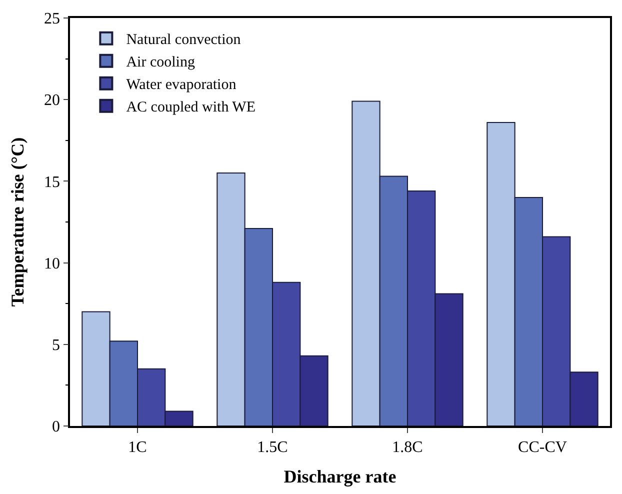  I want to click on legend-label: Air cooling, so click(161, 62).